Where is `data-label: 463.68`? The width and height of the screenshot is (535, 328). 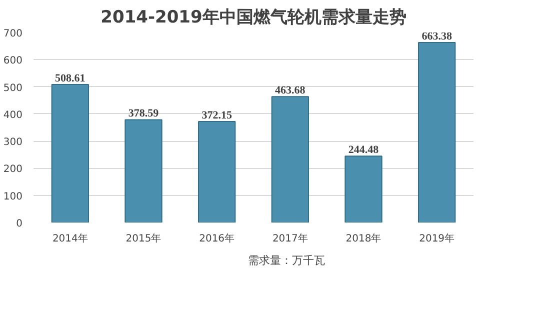 data-label: 463.68 is located at coordinates (290, 90).